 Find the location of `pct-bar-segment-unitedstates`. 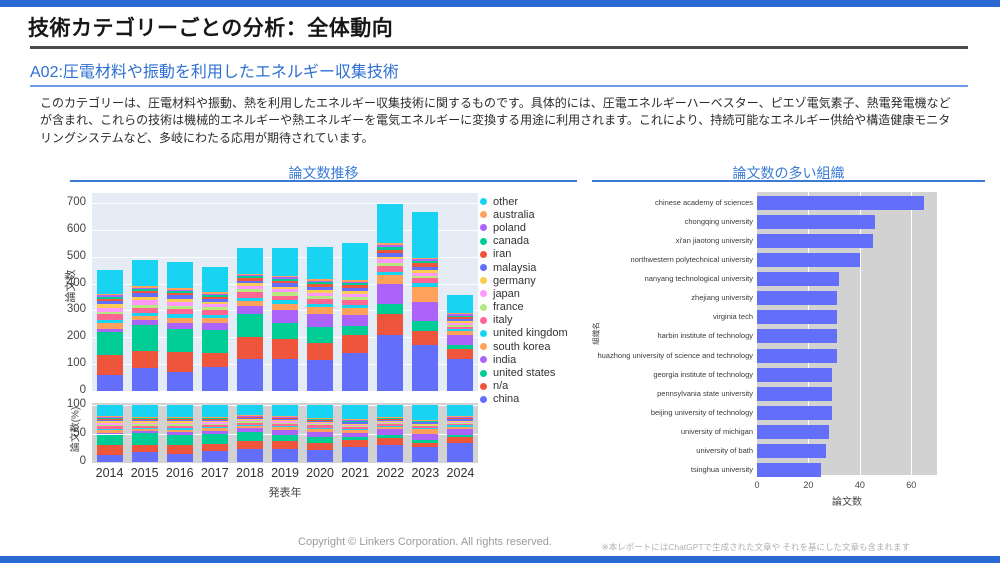

pct-bar-segment-unitedstates is located at coordinates (355, 439).